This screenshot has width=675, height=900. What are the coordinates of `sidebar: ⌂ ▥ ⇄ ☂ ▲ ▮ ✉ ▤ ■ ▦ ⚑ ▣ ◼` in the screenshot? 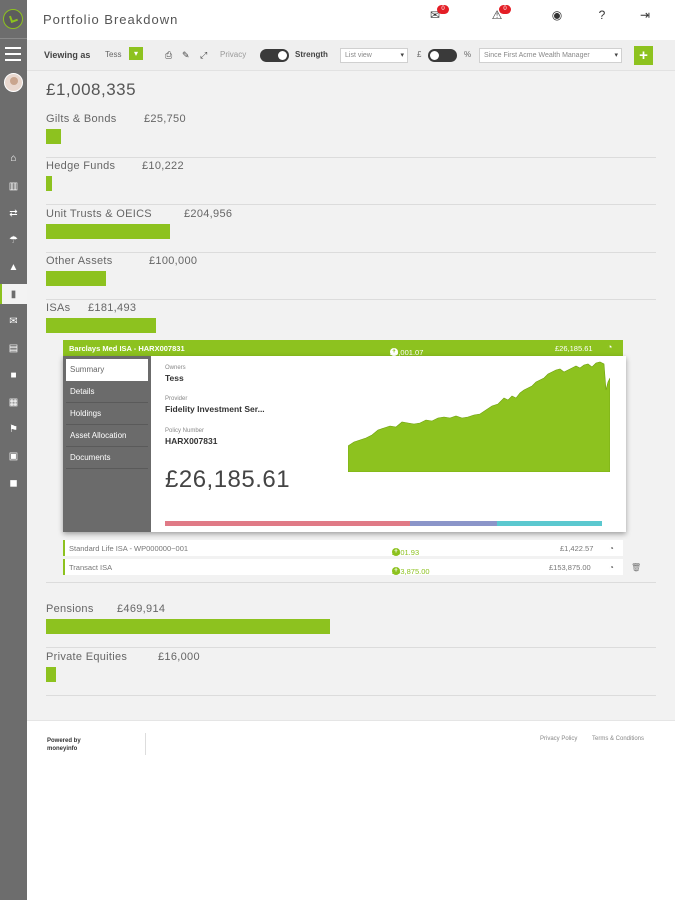 It's located at (13, 450).